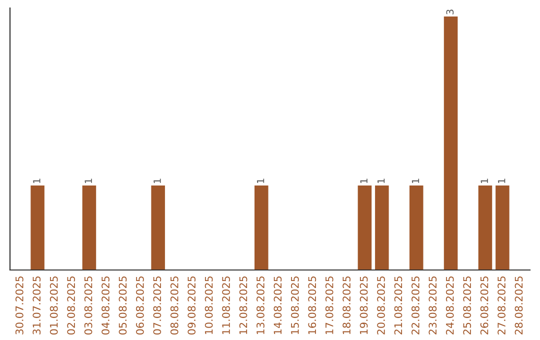  Describe the element at coordinates (174, 305) in the screenshot. I see `x-tick-label: 08.08.2025` at that location.